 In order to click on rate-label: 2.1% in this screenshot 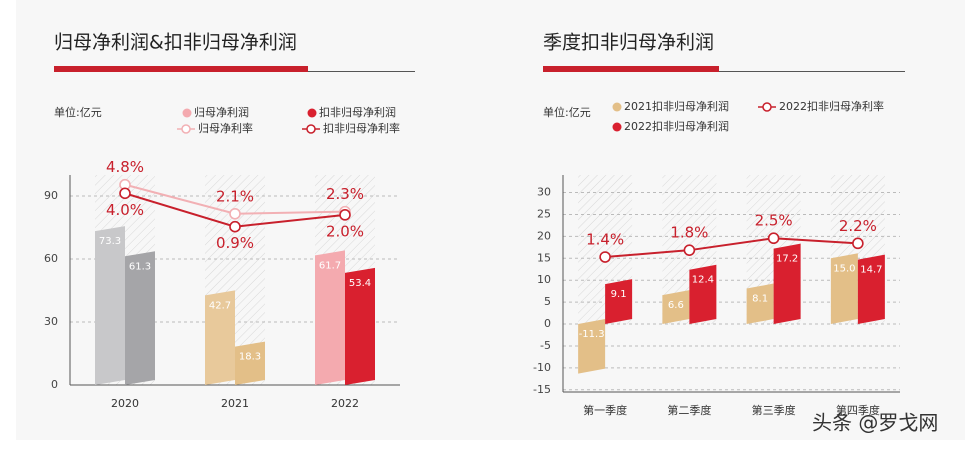, I will do `click(235, 196)`.